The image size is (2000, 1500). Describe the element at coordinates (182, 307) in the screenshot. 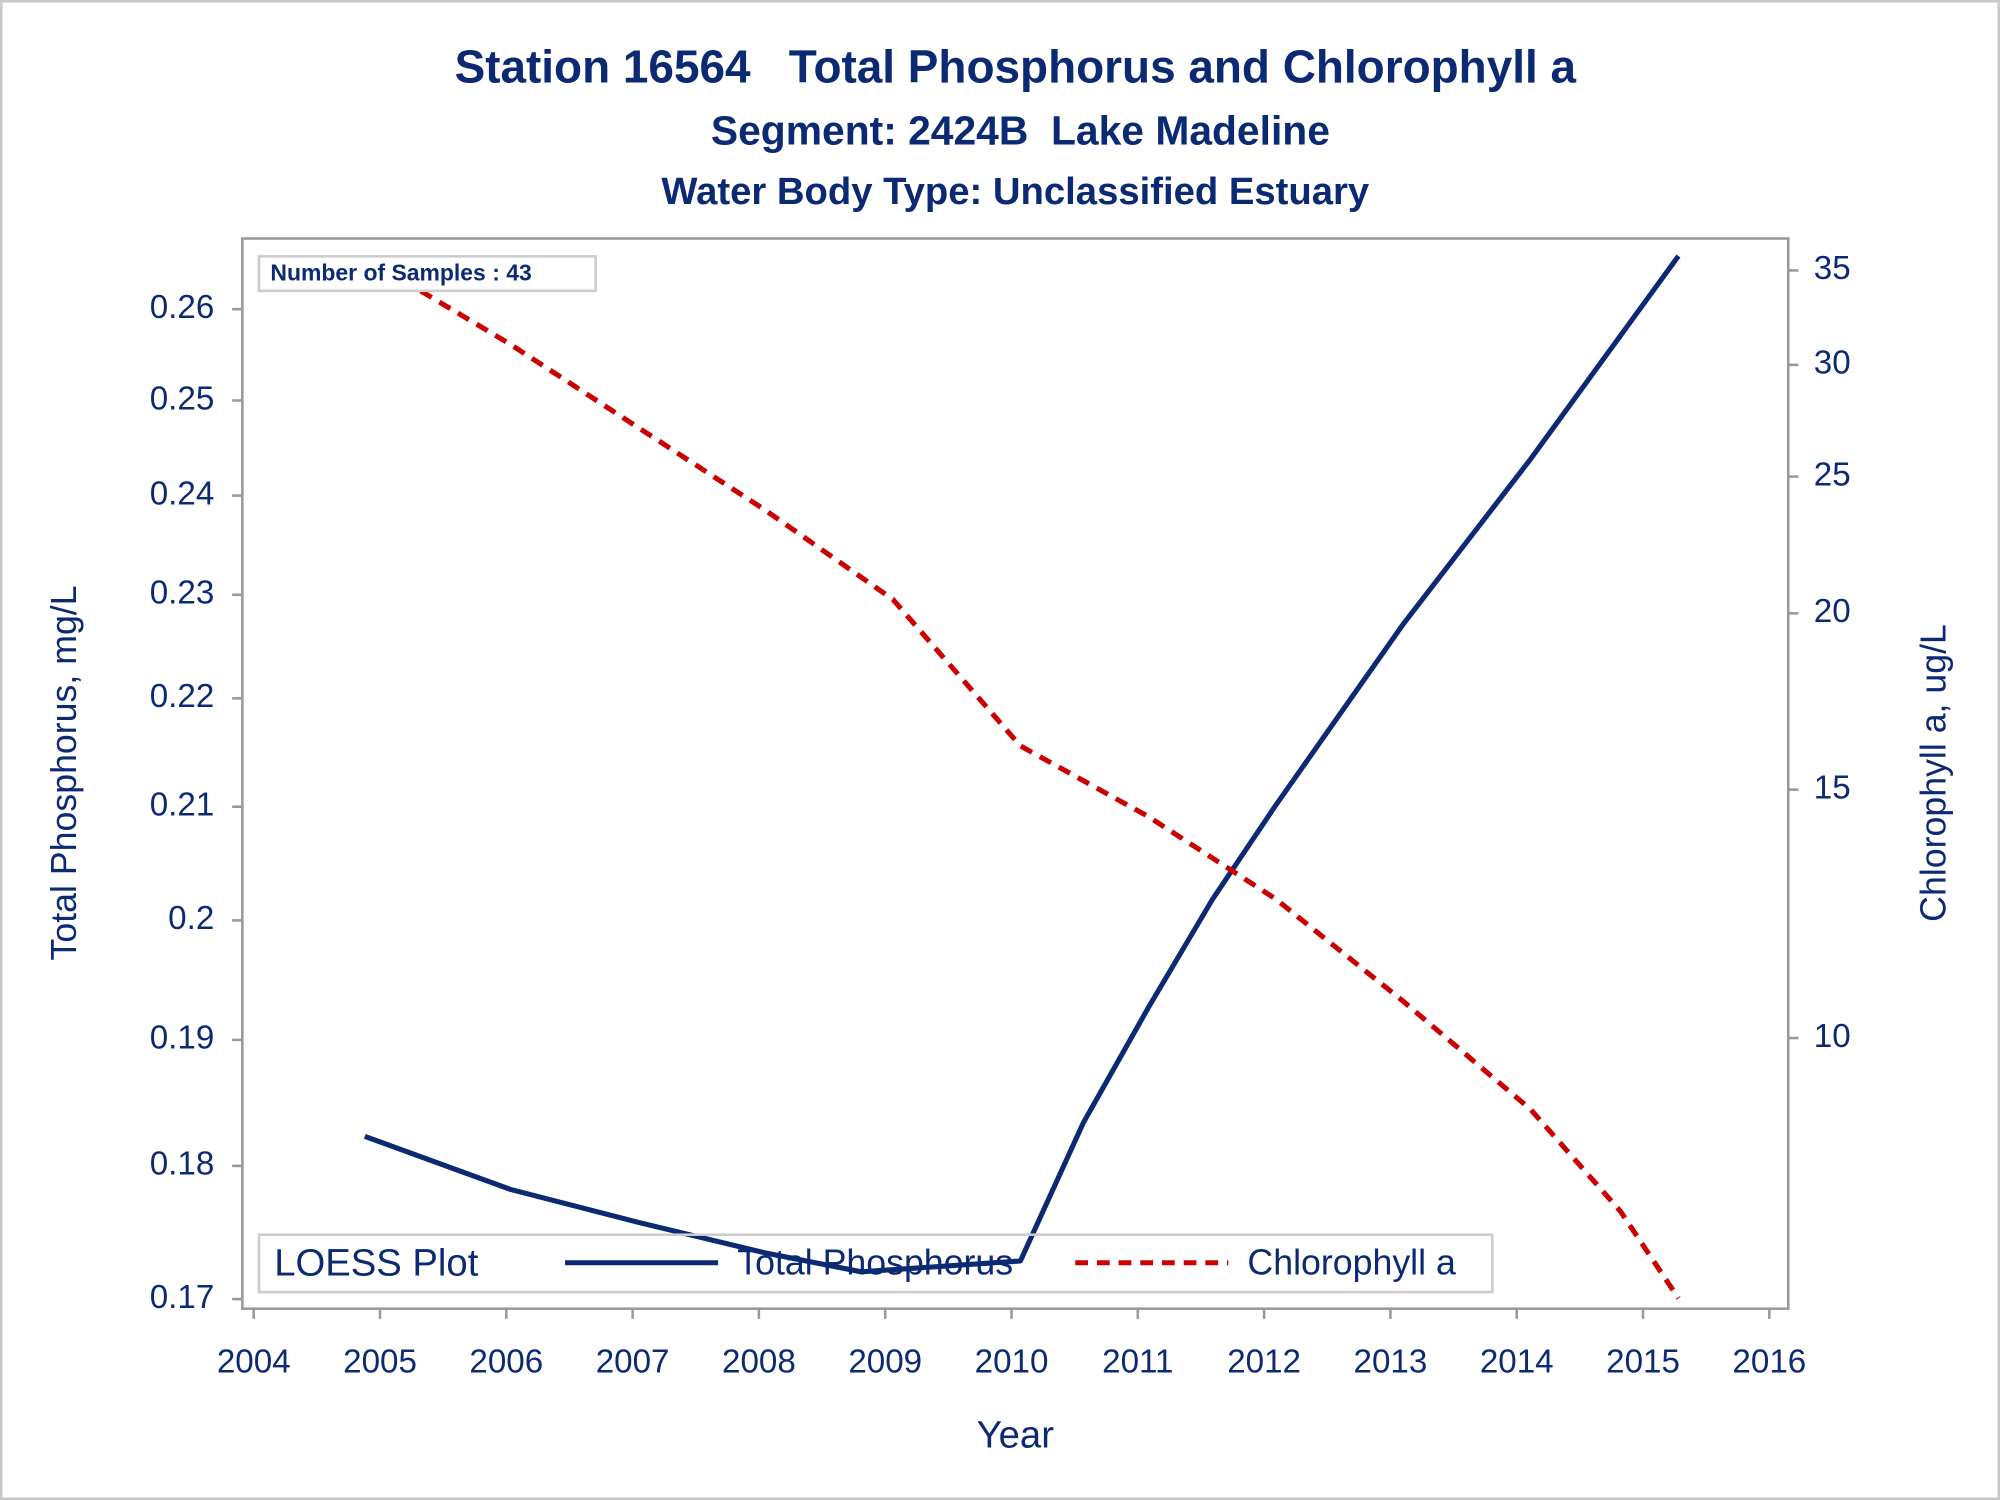

I see `y-tick-label: 0.26` at that location.